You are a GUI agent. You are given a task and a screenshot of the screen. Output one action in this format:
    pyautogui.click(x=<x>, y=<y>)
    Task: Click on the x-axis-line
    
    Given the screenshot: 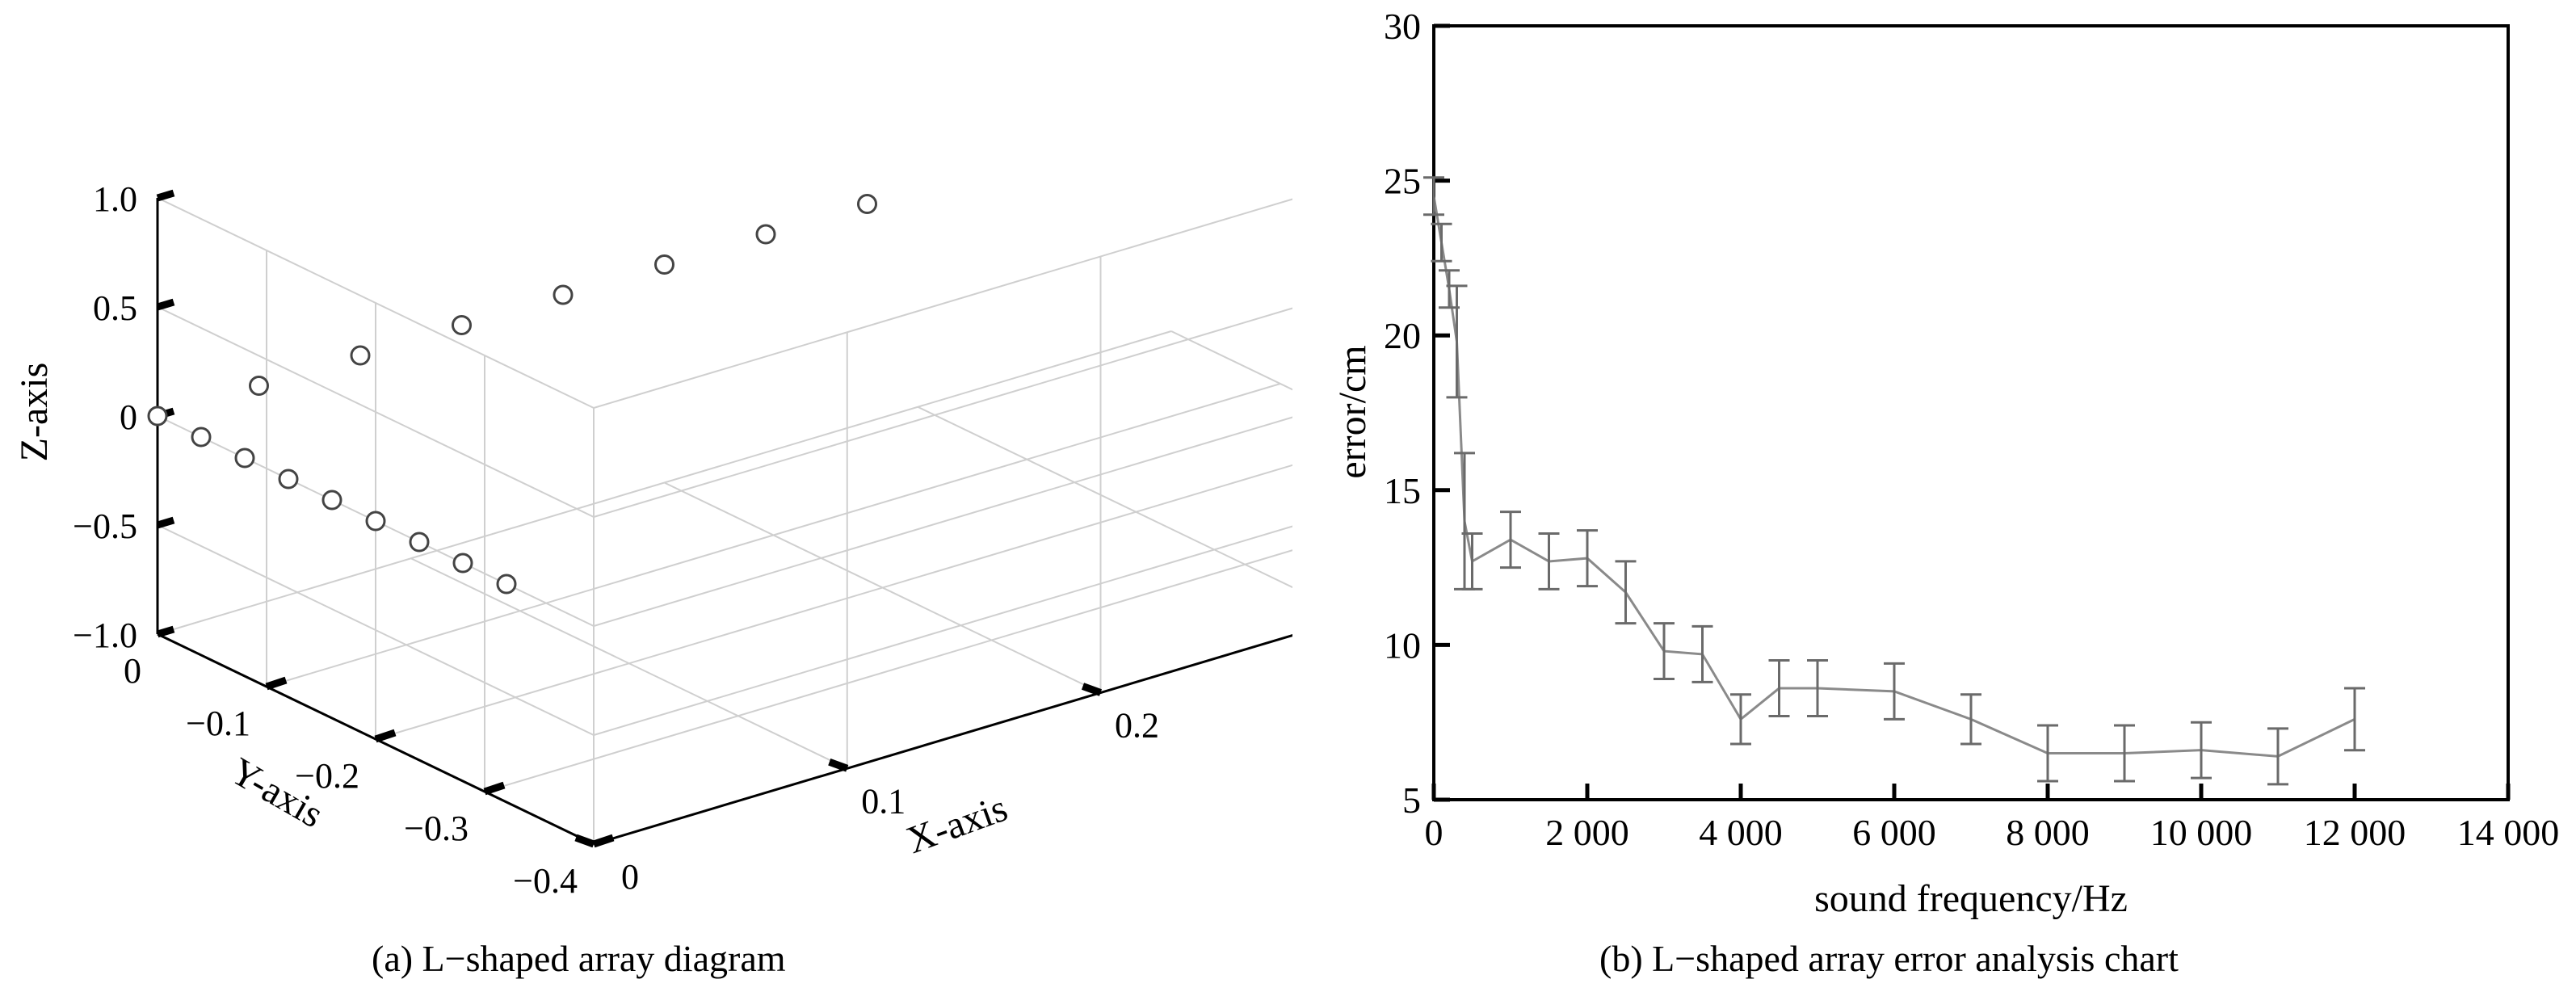 What is the action you would take?
    pyautogui.click(x=1101, y=693)
    